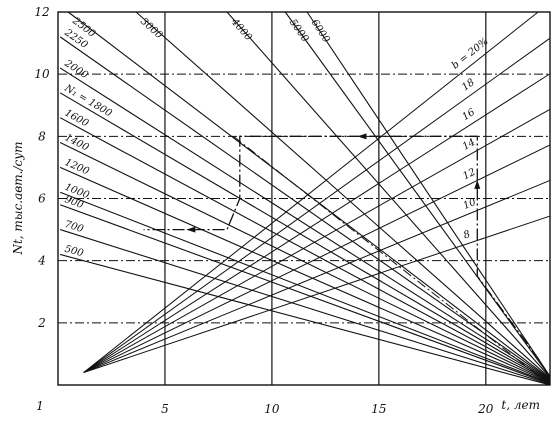  Describe the element at coordinates (469, 145) in the screenshot. I see `b-curve-label-3: 14` at that location.